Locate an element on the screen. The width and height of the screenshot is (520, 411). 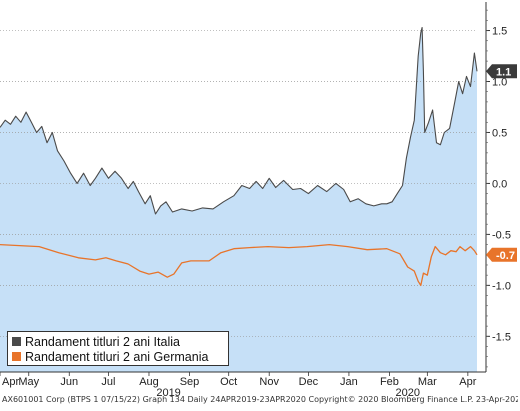
last-value-label-italia: 1.1 is located at coordinates (503, 72).